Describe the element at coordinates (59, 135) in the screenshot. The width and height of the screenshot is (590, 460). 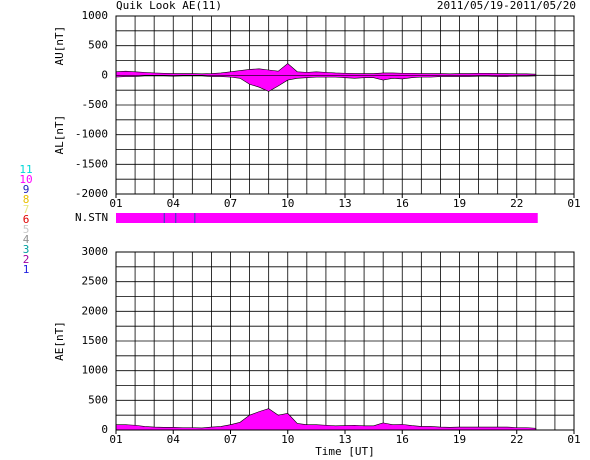
I see `y-axis-label: AL[nT]` at that location.